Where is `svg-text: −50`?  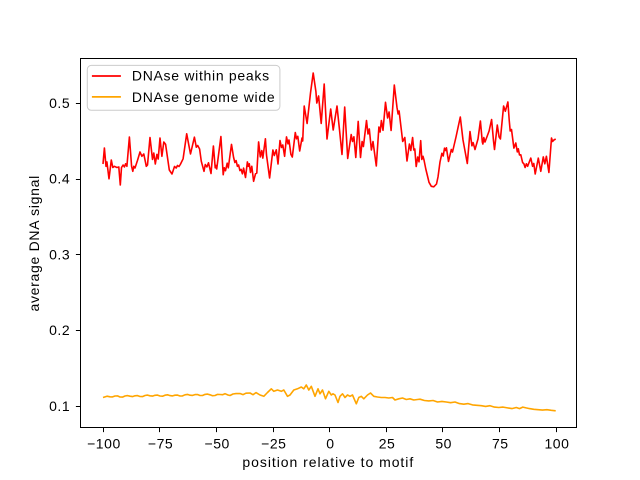
svg-text: −50 is located at coordinates (216, 443).